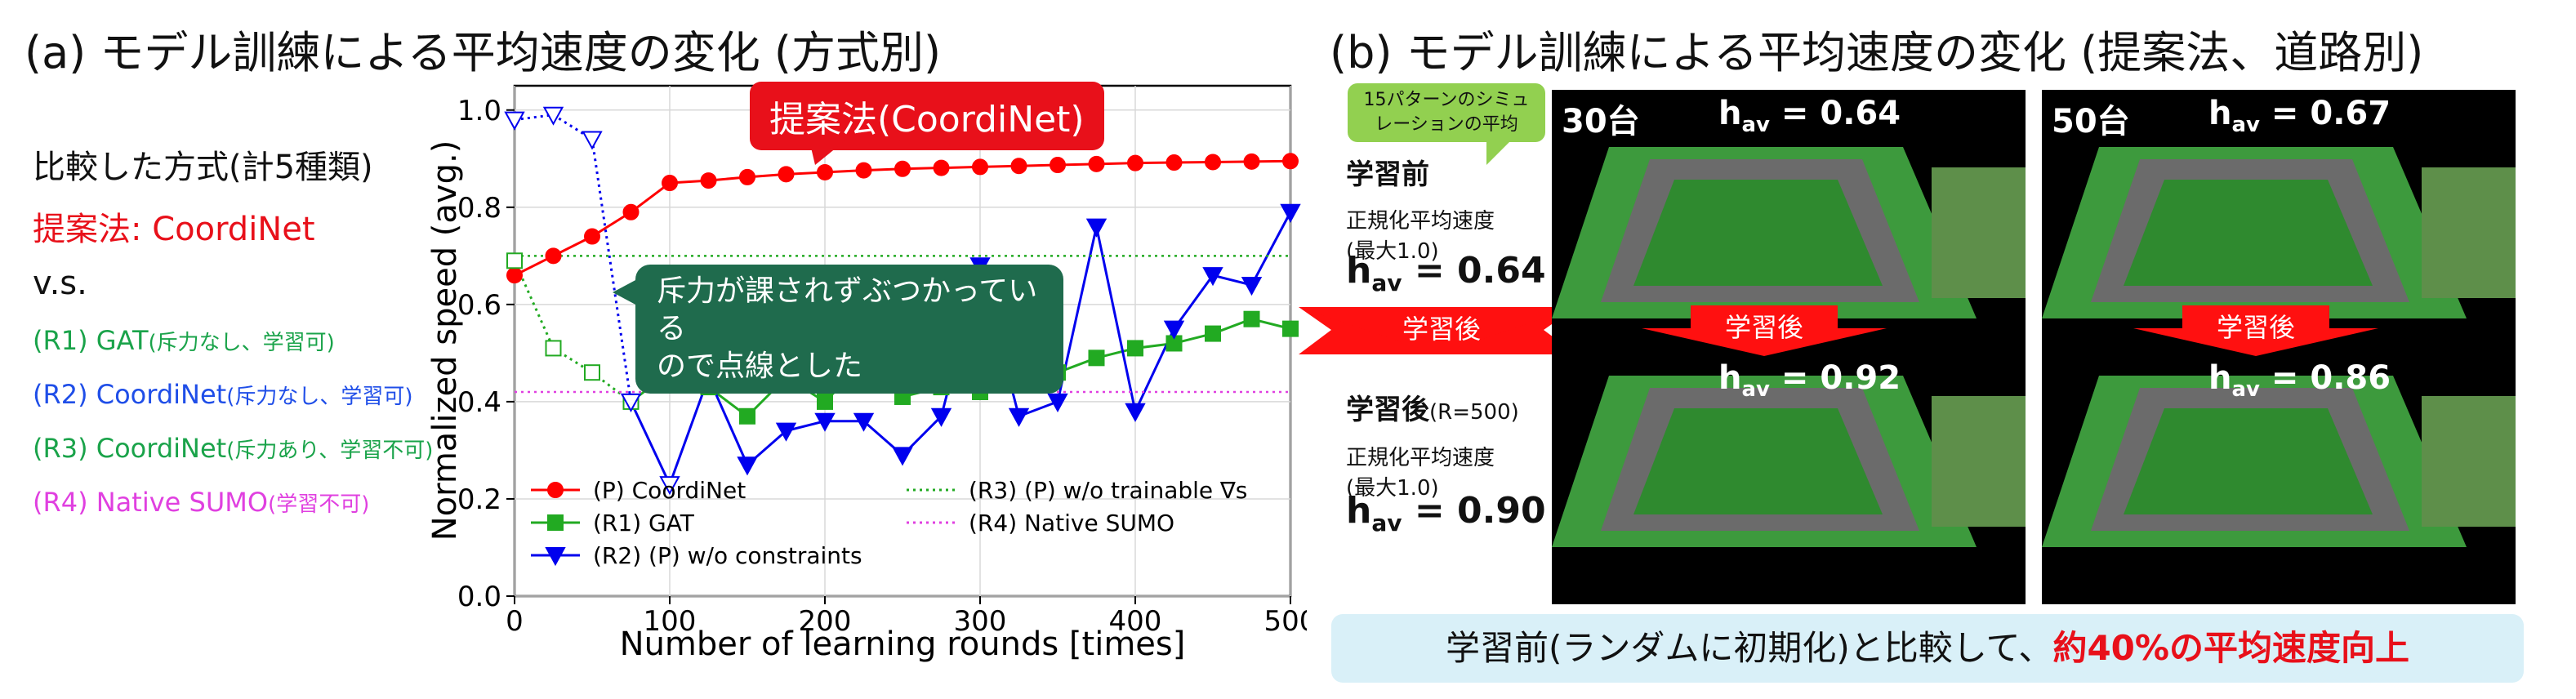 The width and height of the screenshot is (2576, 699). Describe the element at coordinates (638, 490) in the screenshot. I see `legend-item-0: (P) CoordiNet` at that location.